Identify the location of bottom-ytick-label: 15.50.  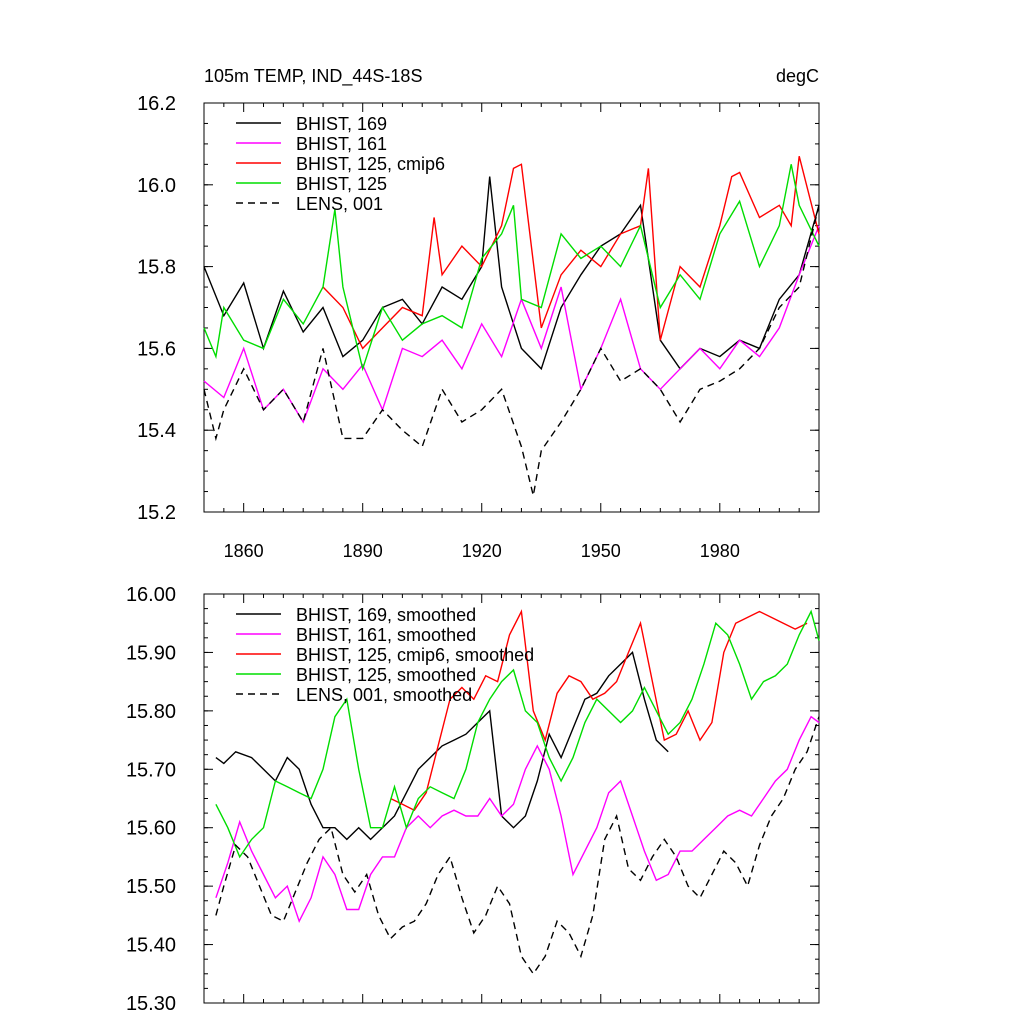
(151, 887).